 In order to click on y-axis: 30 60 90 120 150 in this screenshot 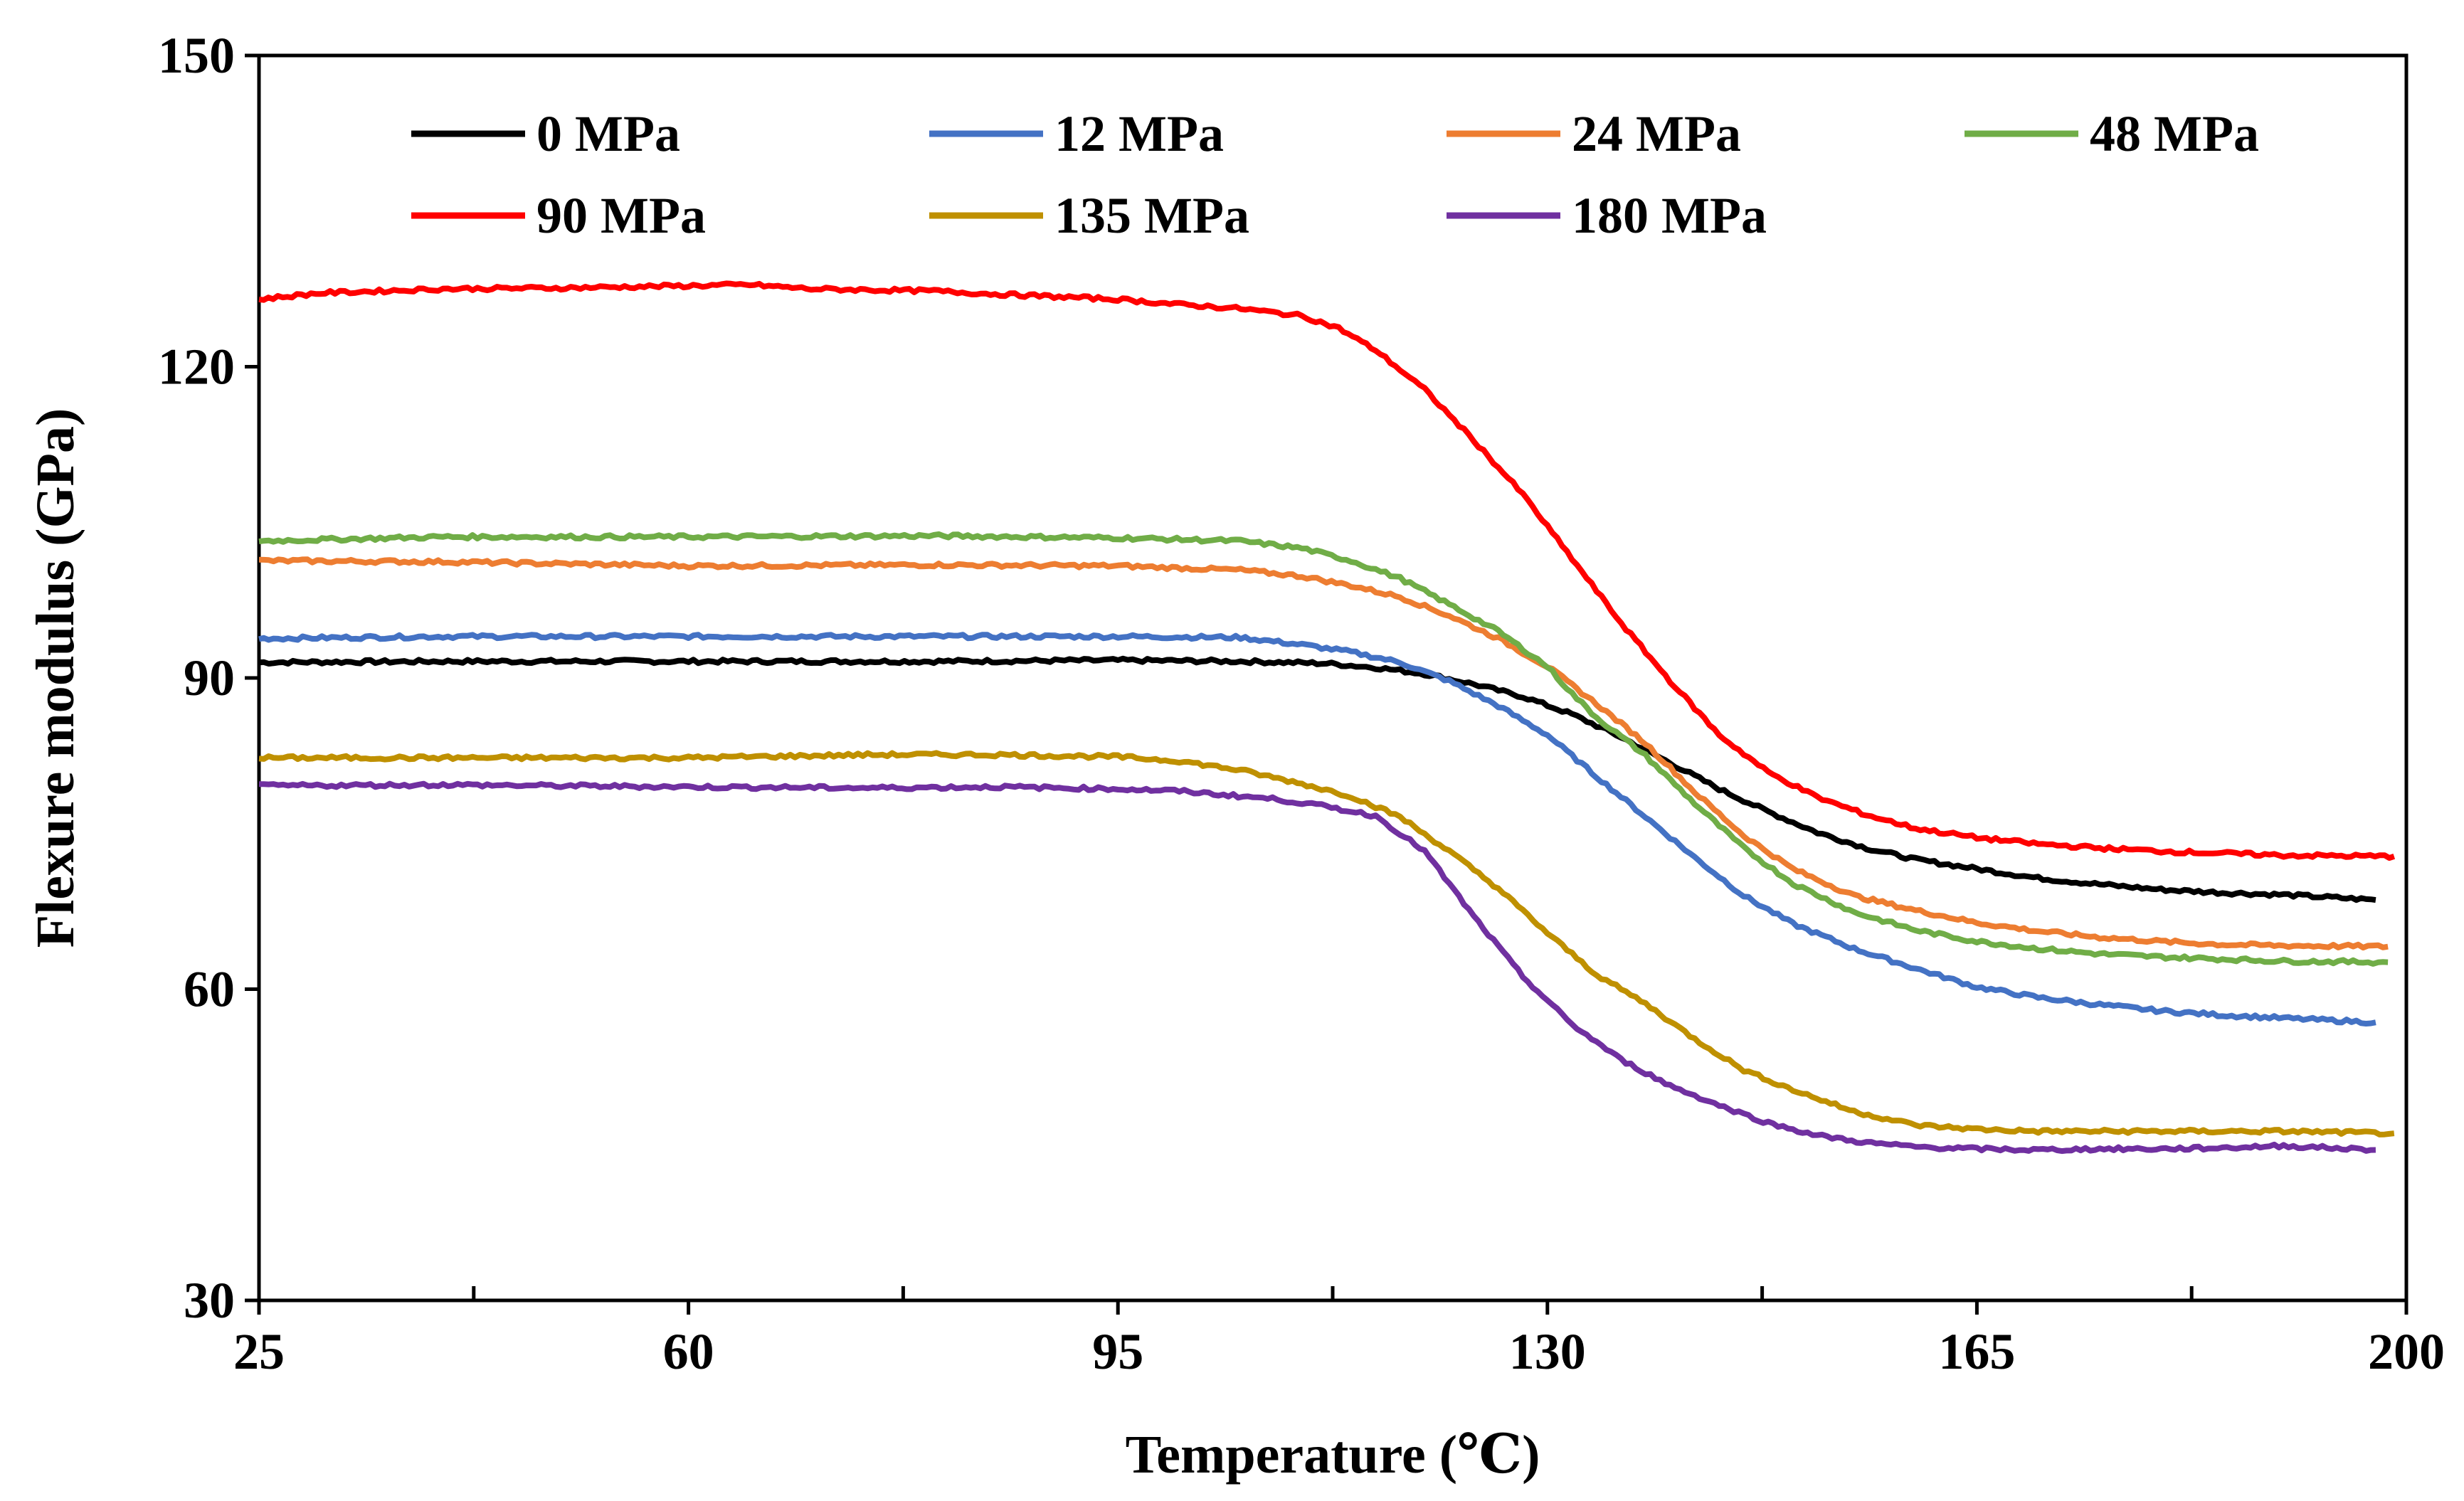, I will do `click(209, 678)`.